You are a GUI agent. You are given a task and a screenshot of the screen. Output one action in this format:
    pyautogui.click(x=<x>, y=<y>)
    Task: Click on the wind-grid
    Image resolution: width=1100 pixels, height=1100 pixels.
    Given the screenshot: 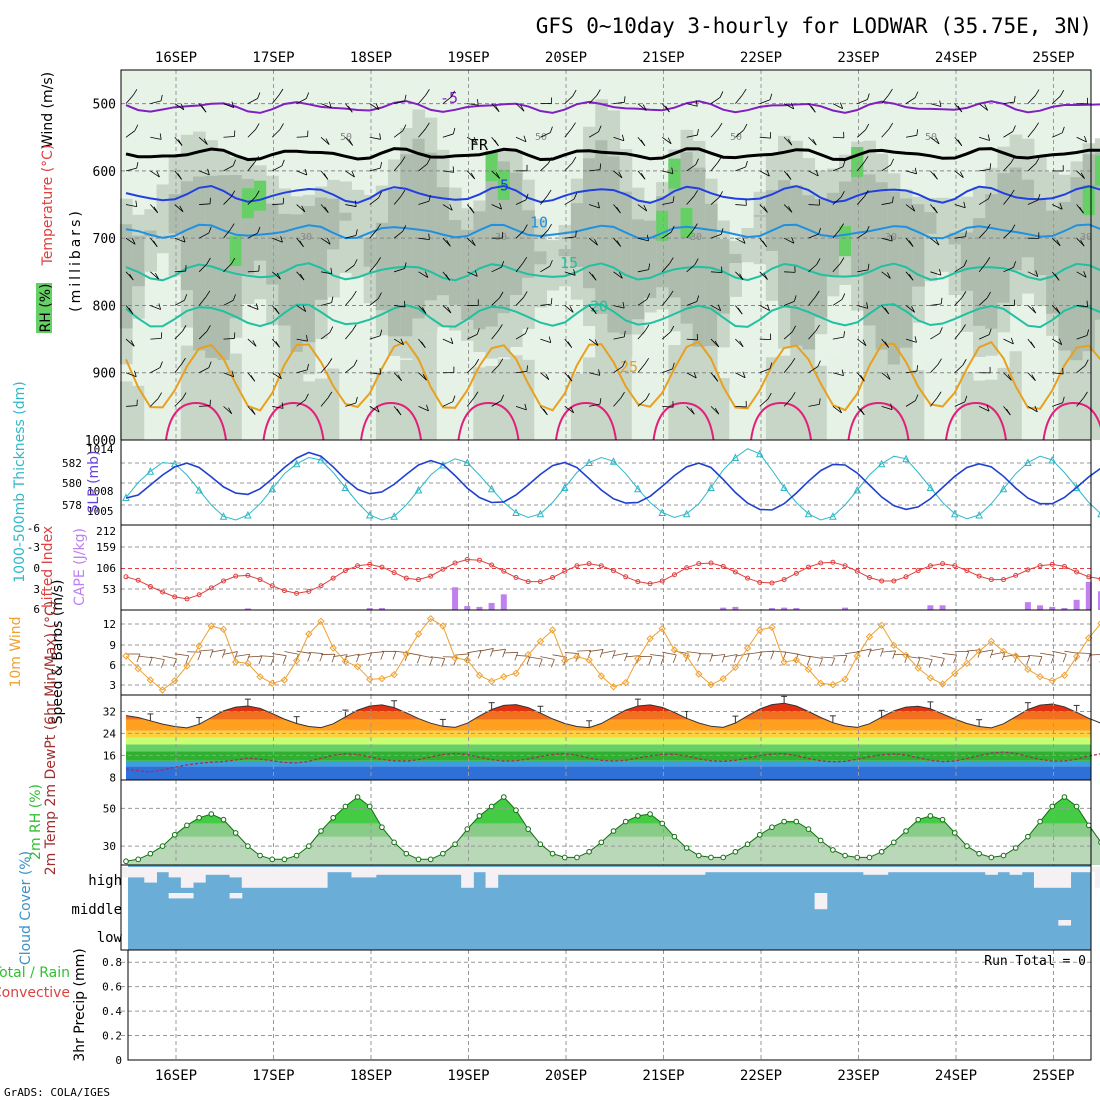 What is the action you would take?
    pyautogui.click(x=606, y=652)
    